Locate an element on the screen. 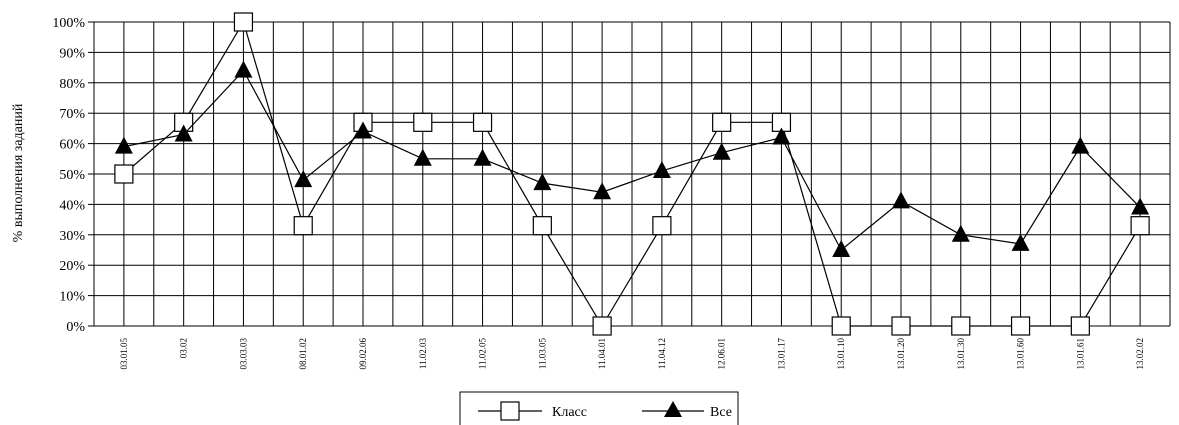 This screenshot has height=425, width=1179. x-tick-label: 13.01.30 is located at coordinates (961, 354).